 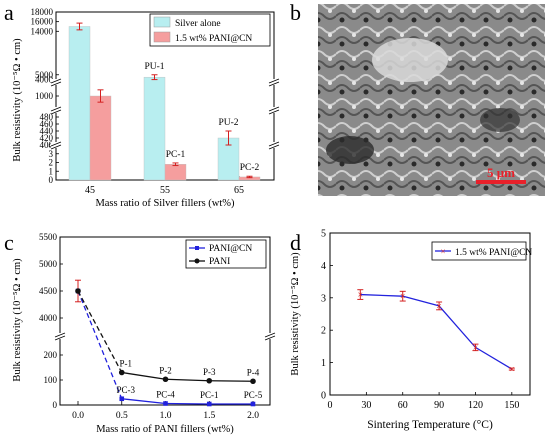 What do you see at coordinates (154, 67) in the screenshot?
I see `chart-a-bar-label: PU-1` at bounding box center [154, 67].